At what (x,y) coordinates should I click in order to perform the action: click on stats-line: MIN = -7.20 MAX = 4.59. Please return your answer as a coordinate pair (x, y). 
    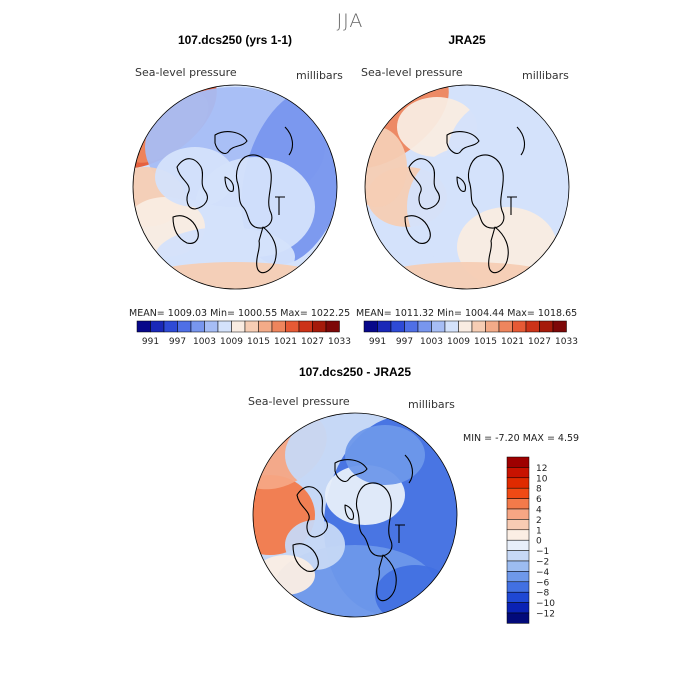
    Looking at the image, I should click on (521, 438).